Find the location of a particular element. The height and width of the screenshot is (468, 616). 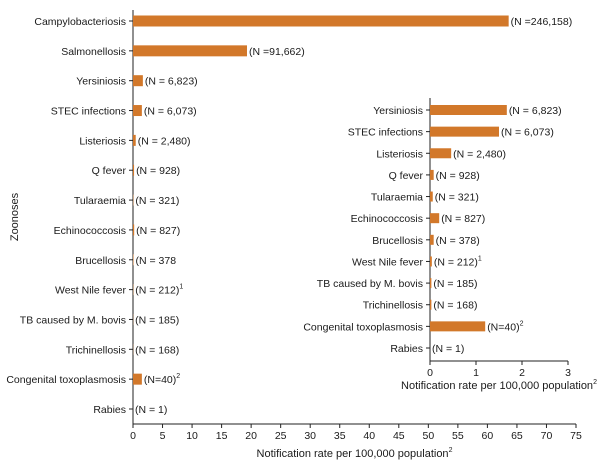

category-label: Campylobacteriosis is located at coordinates (80, 22).